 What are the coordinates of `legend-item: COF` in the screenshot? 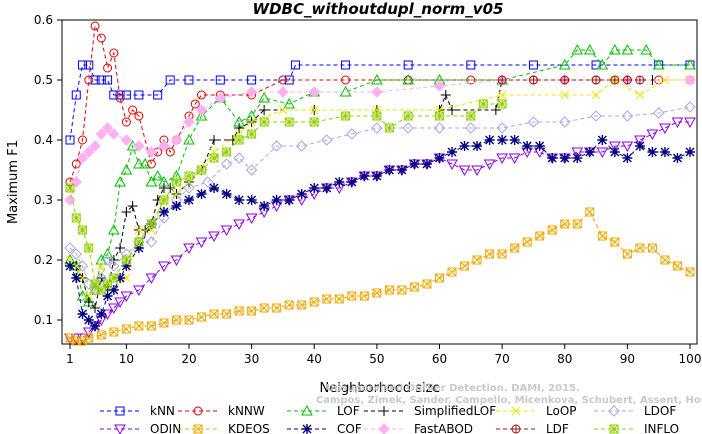 It's located at (324, 428).